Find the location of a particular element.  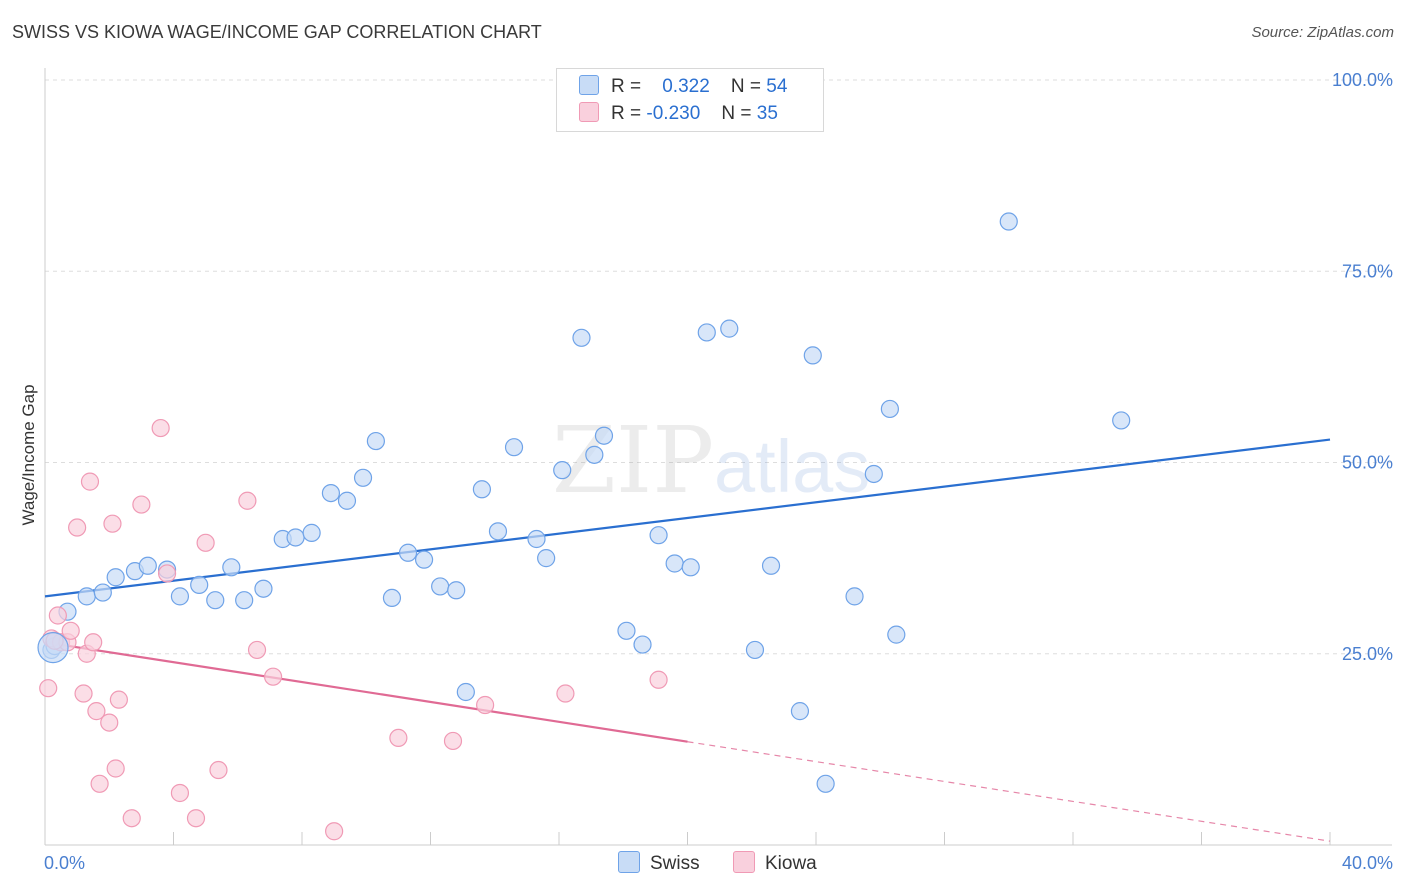

kiowa-n-value: 35 is located at coordinates (767, 113).